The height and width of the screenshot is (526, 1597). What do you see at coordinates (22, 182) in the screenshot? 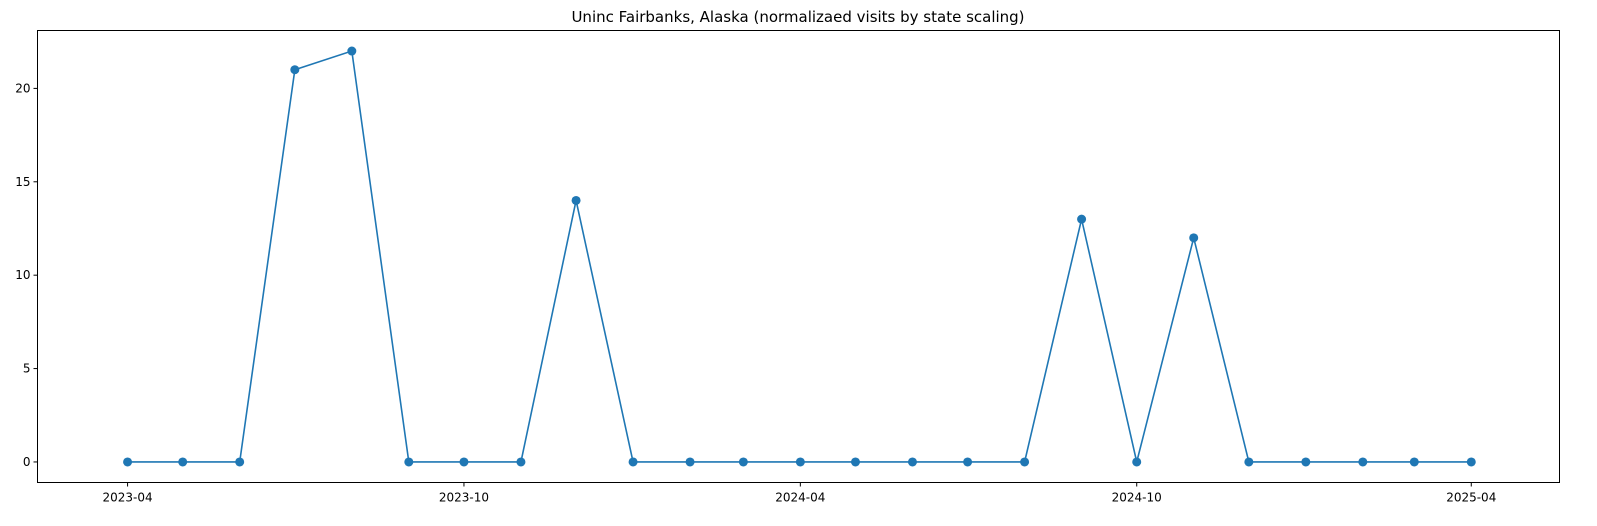
I see `y-tick-label: 15` at bounding box center [22, 182].